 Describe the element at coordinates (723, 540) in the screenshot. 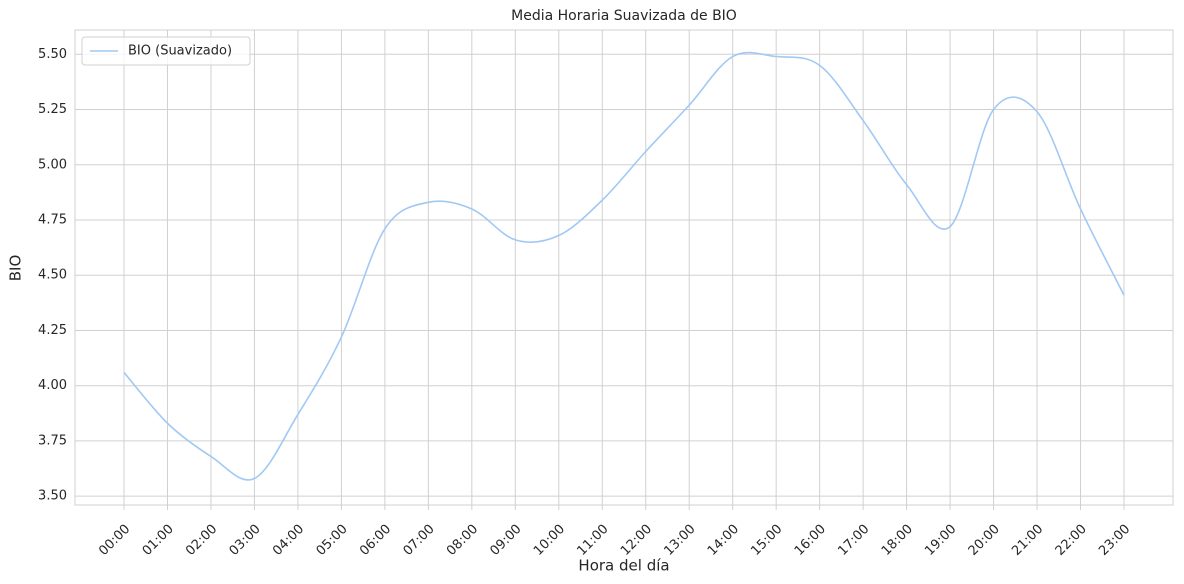

I see `x-tick-label: 14:00` at that location.